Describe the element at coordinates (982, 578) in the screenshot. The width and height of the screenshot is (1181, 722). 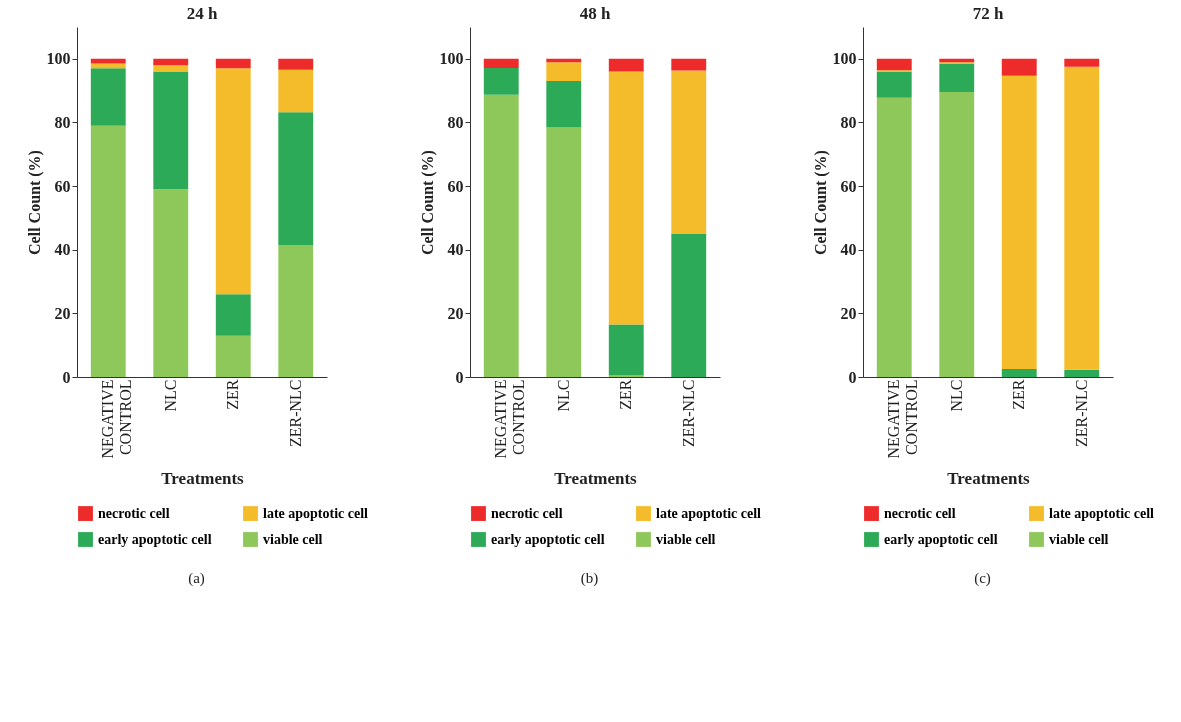
I see `text: (c)` at that location.